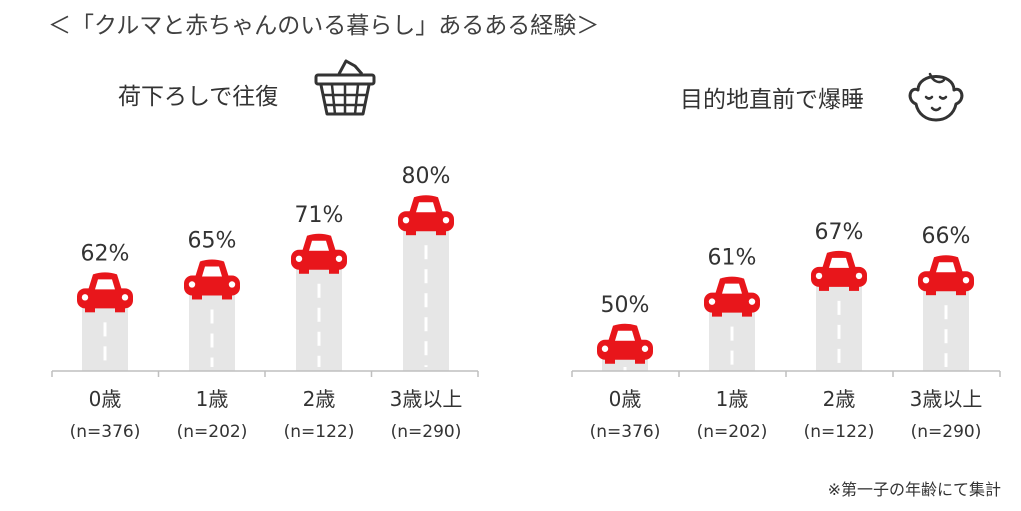 This screenshot has width=1021, height=511. What do you see at coordinates (914, 489) in the screenshot?
I see `footnote: ※第一子の年齢にて集計` at bounding box center [914, 489].